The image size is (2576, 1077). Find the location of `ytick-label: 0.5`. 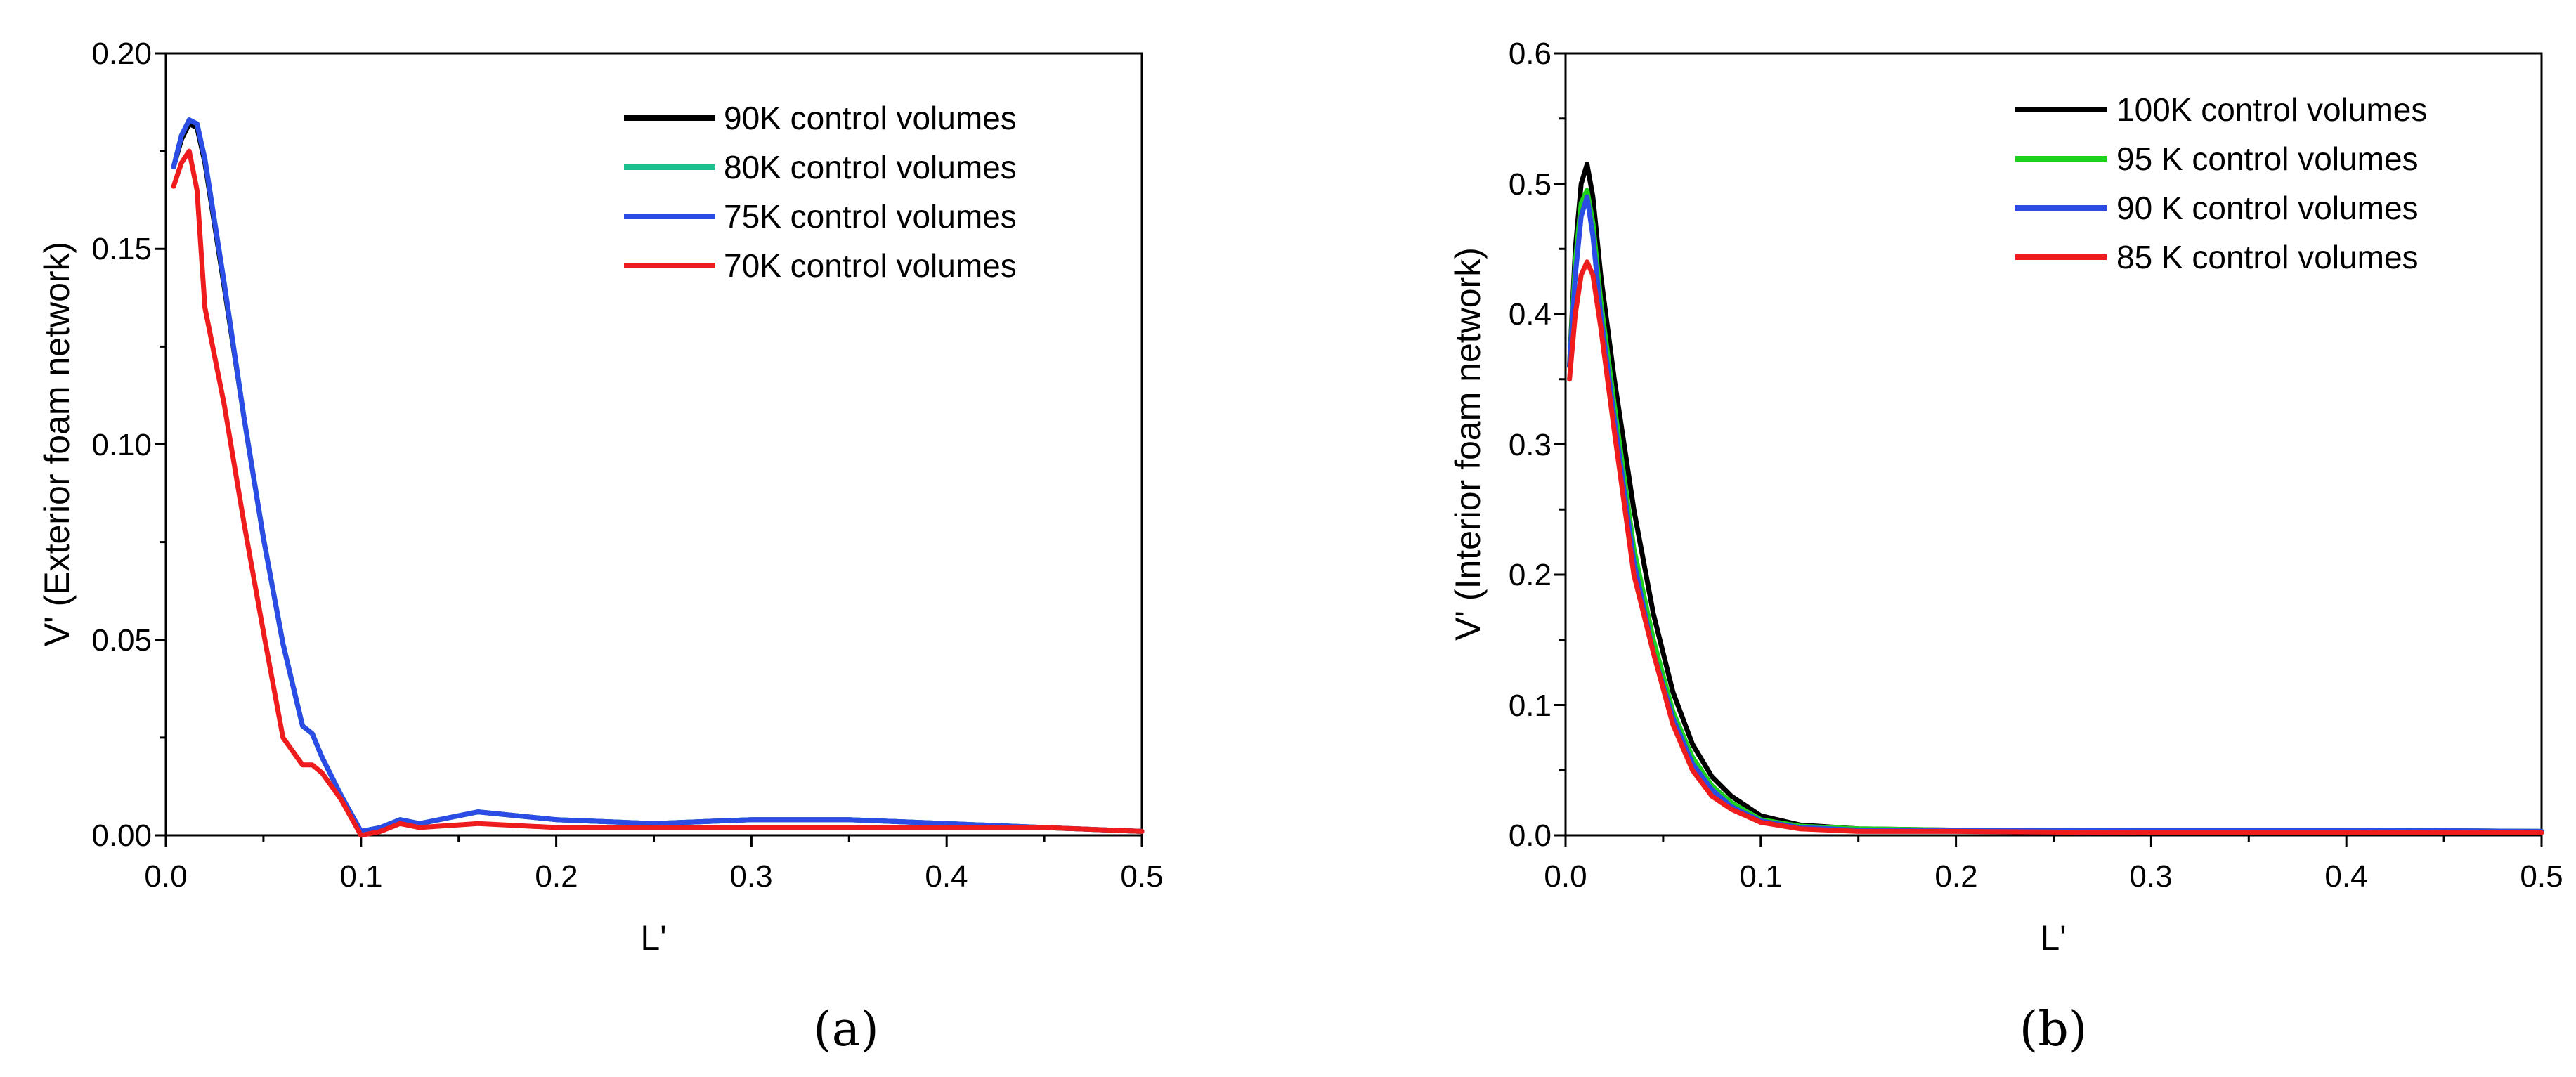

ytick-label: 0.5 is located at coordinates (1530, 185).